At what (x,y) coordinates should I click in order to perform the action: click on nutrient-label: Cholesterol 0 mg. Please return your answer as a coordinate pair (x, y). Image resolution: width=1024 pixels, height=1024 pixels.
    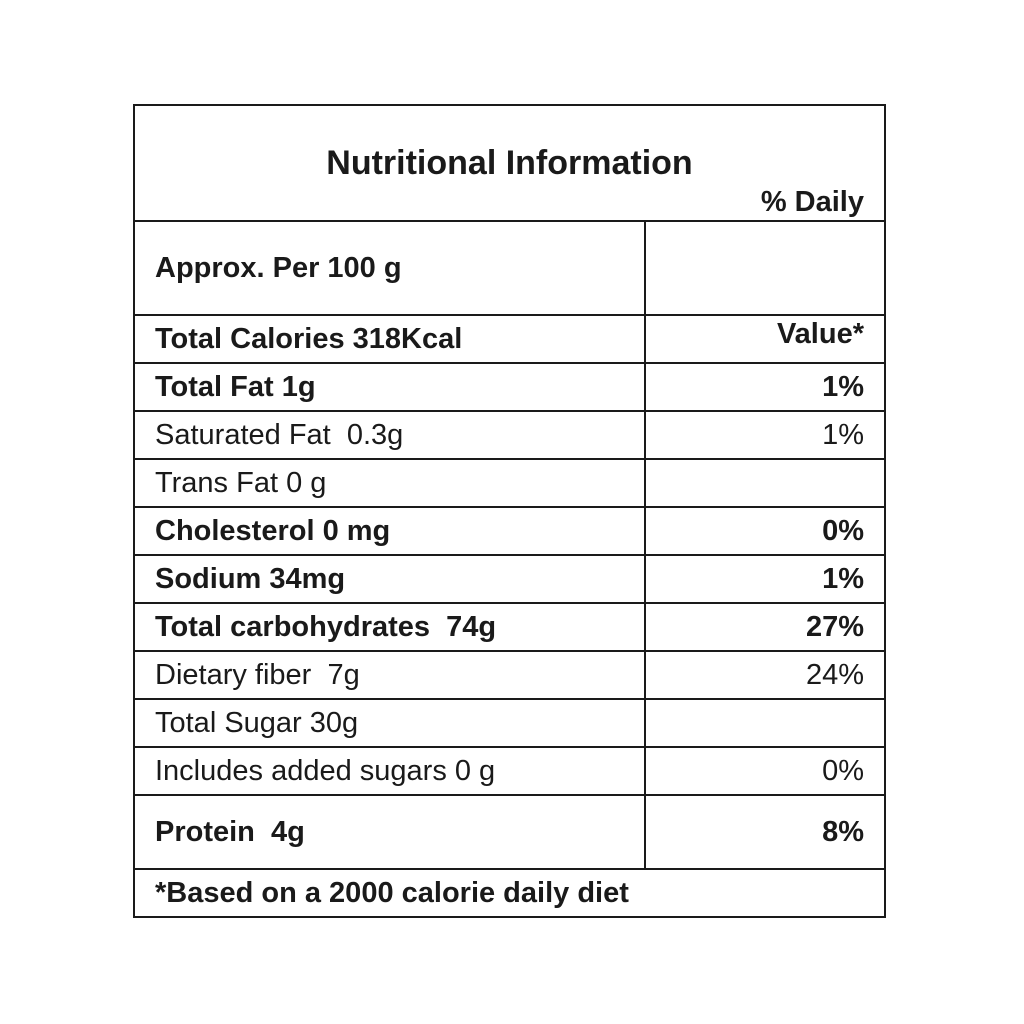
    Looking at the image, I should click on (390, 531).